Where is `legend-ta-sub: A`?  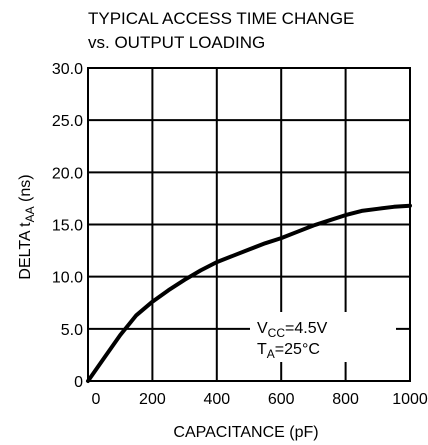 legend-ta-sub: A is located at coordinates (271, 354).